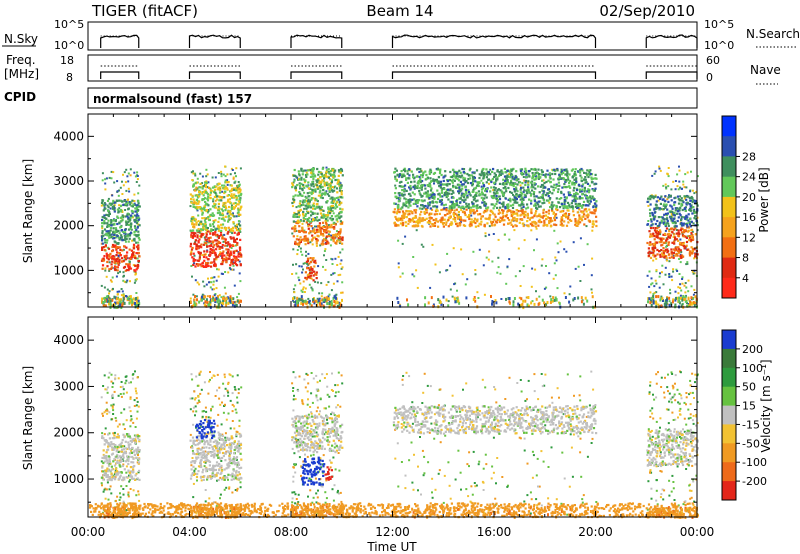 This screenshot has width=800, height=554. Describe the element at coordinates (392, 69) in the screenshot. I see `freq-strip: Freq. [MHz] 18 8 60 0 Nave` at that location.